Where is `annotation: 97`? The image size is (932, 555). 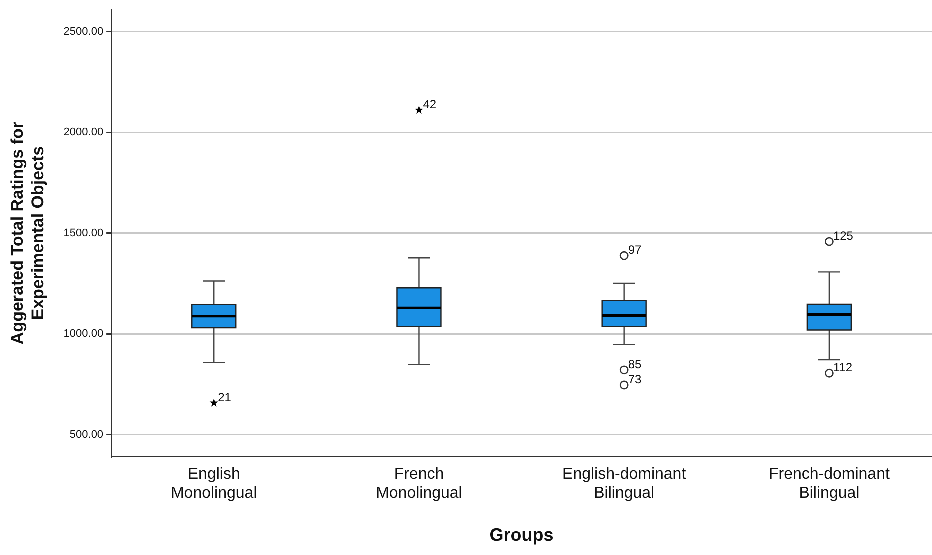
annotation: 97 is located at coordinates (635, 250).